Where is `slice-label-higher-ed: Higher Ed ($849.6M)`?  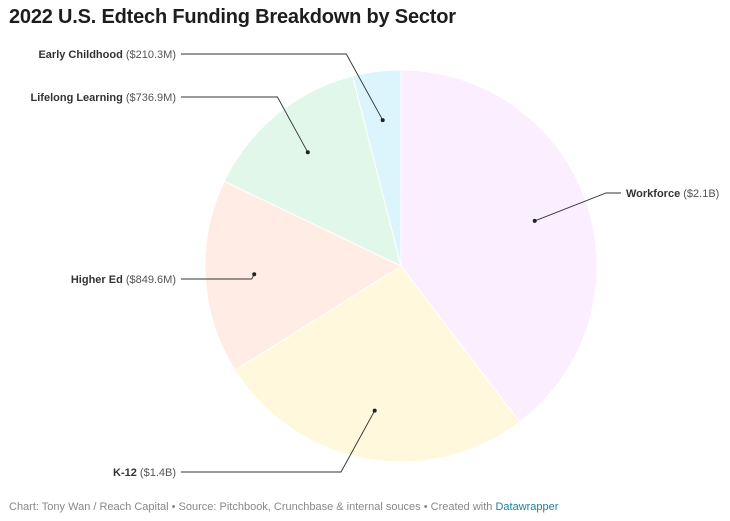
slice-label-higher-ed: Higher Ed ($849.6M) is located at coordinates (123, 280).